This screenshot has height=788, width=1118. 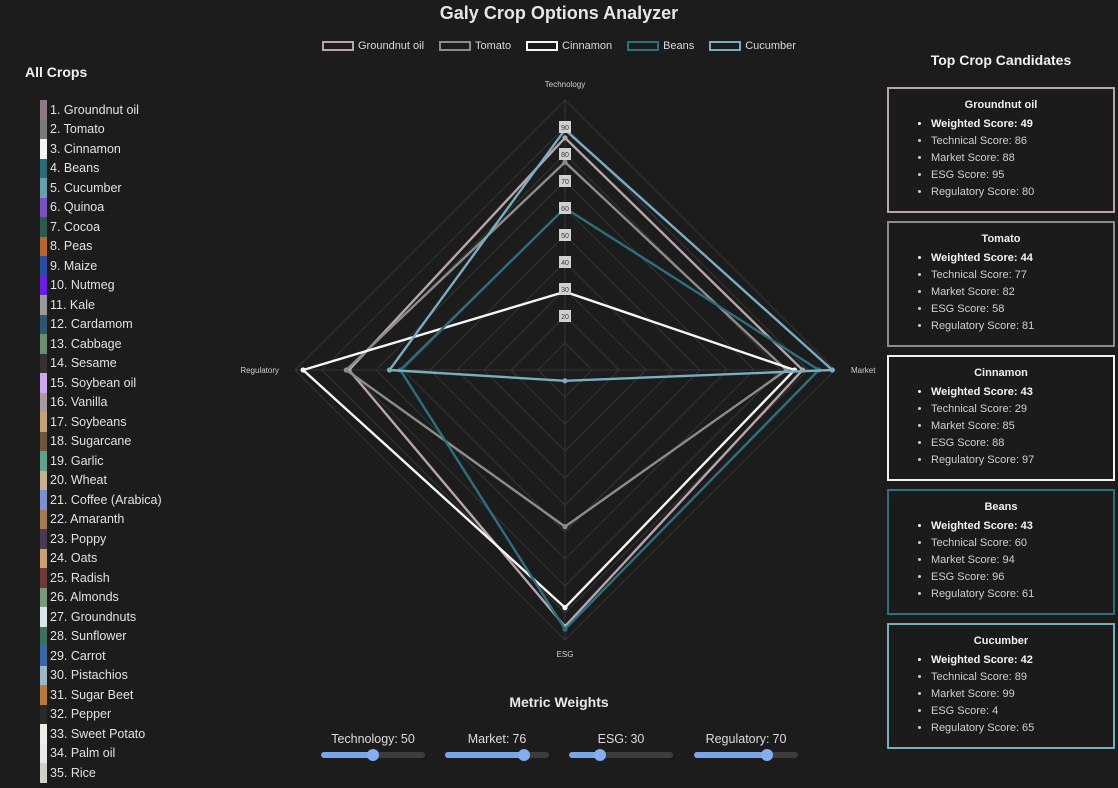 What do you see at coordinates (140, 324) in the screenshot?
I see `crop-list-item: 12. Cardamom` at bounding box center [140, 324].